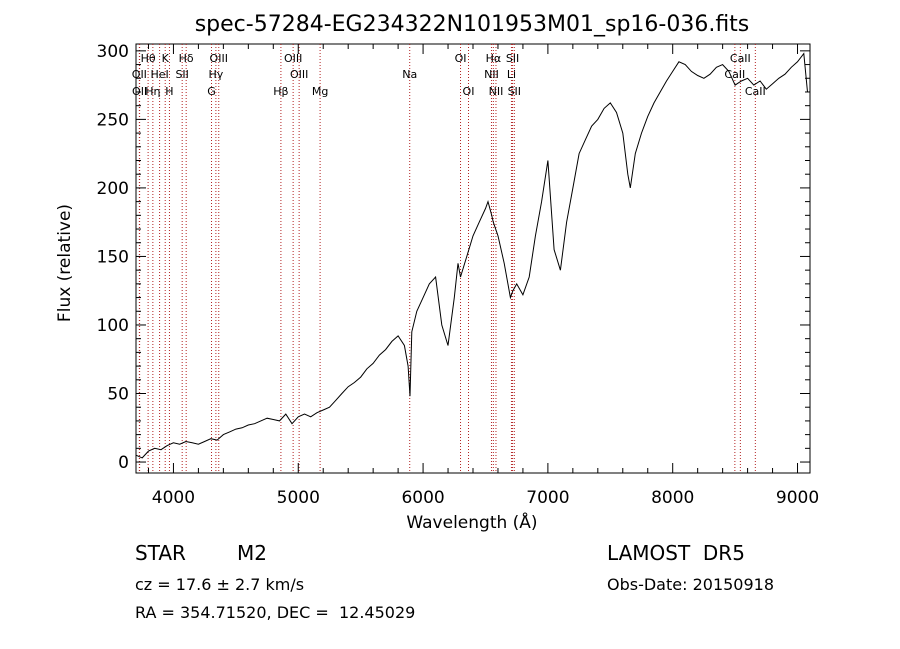 The image size is (900, 649). Describe the element at coordinates (113, 189) in the screenshot. I see `y-tick-label: 200` at that location.